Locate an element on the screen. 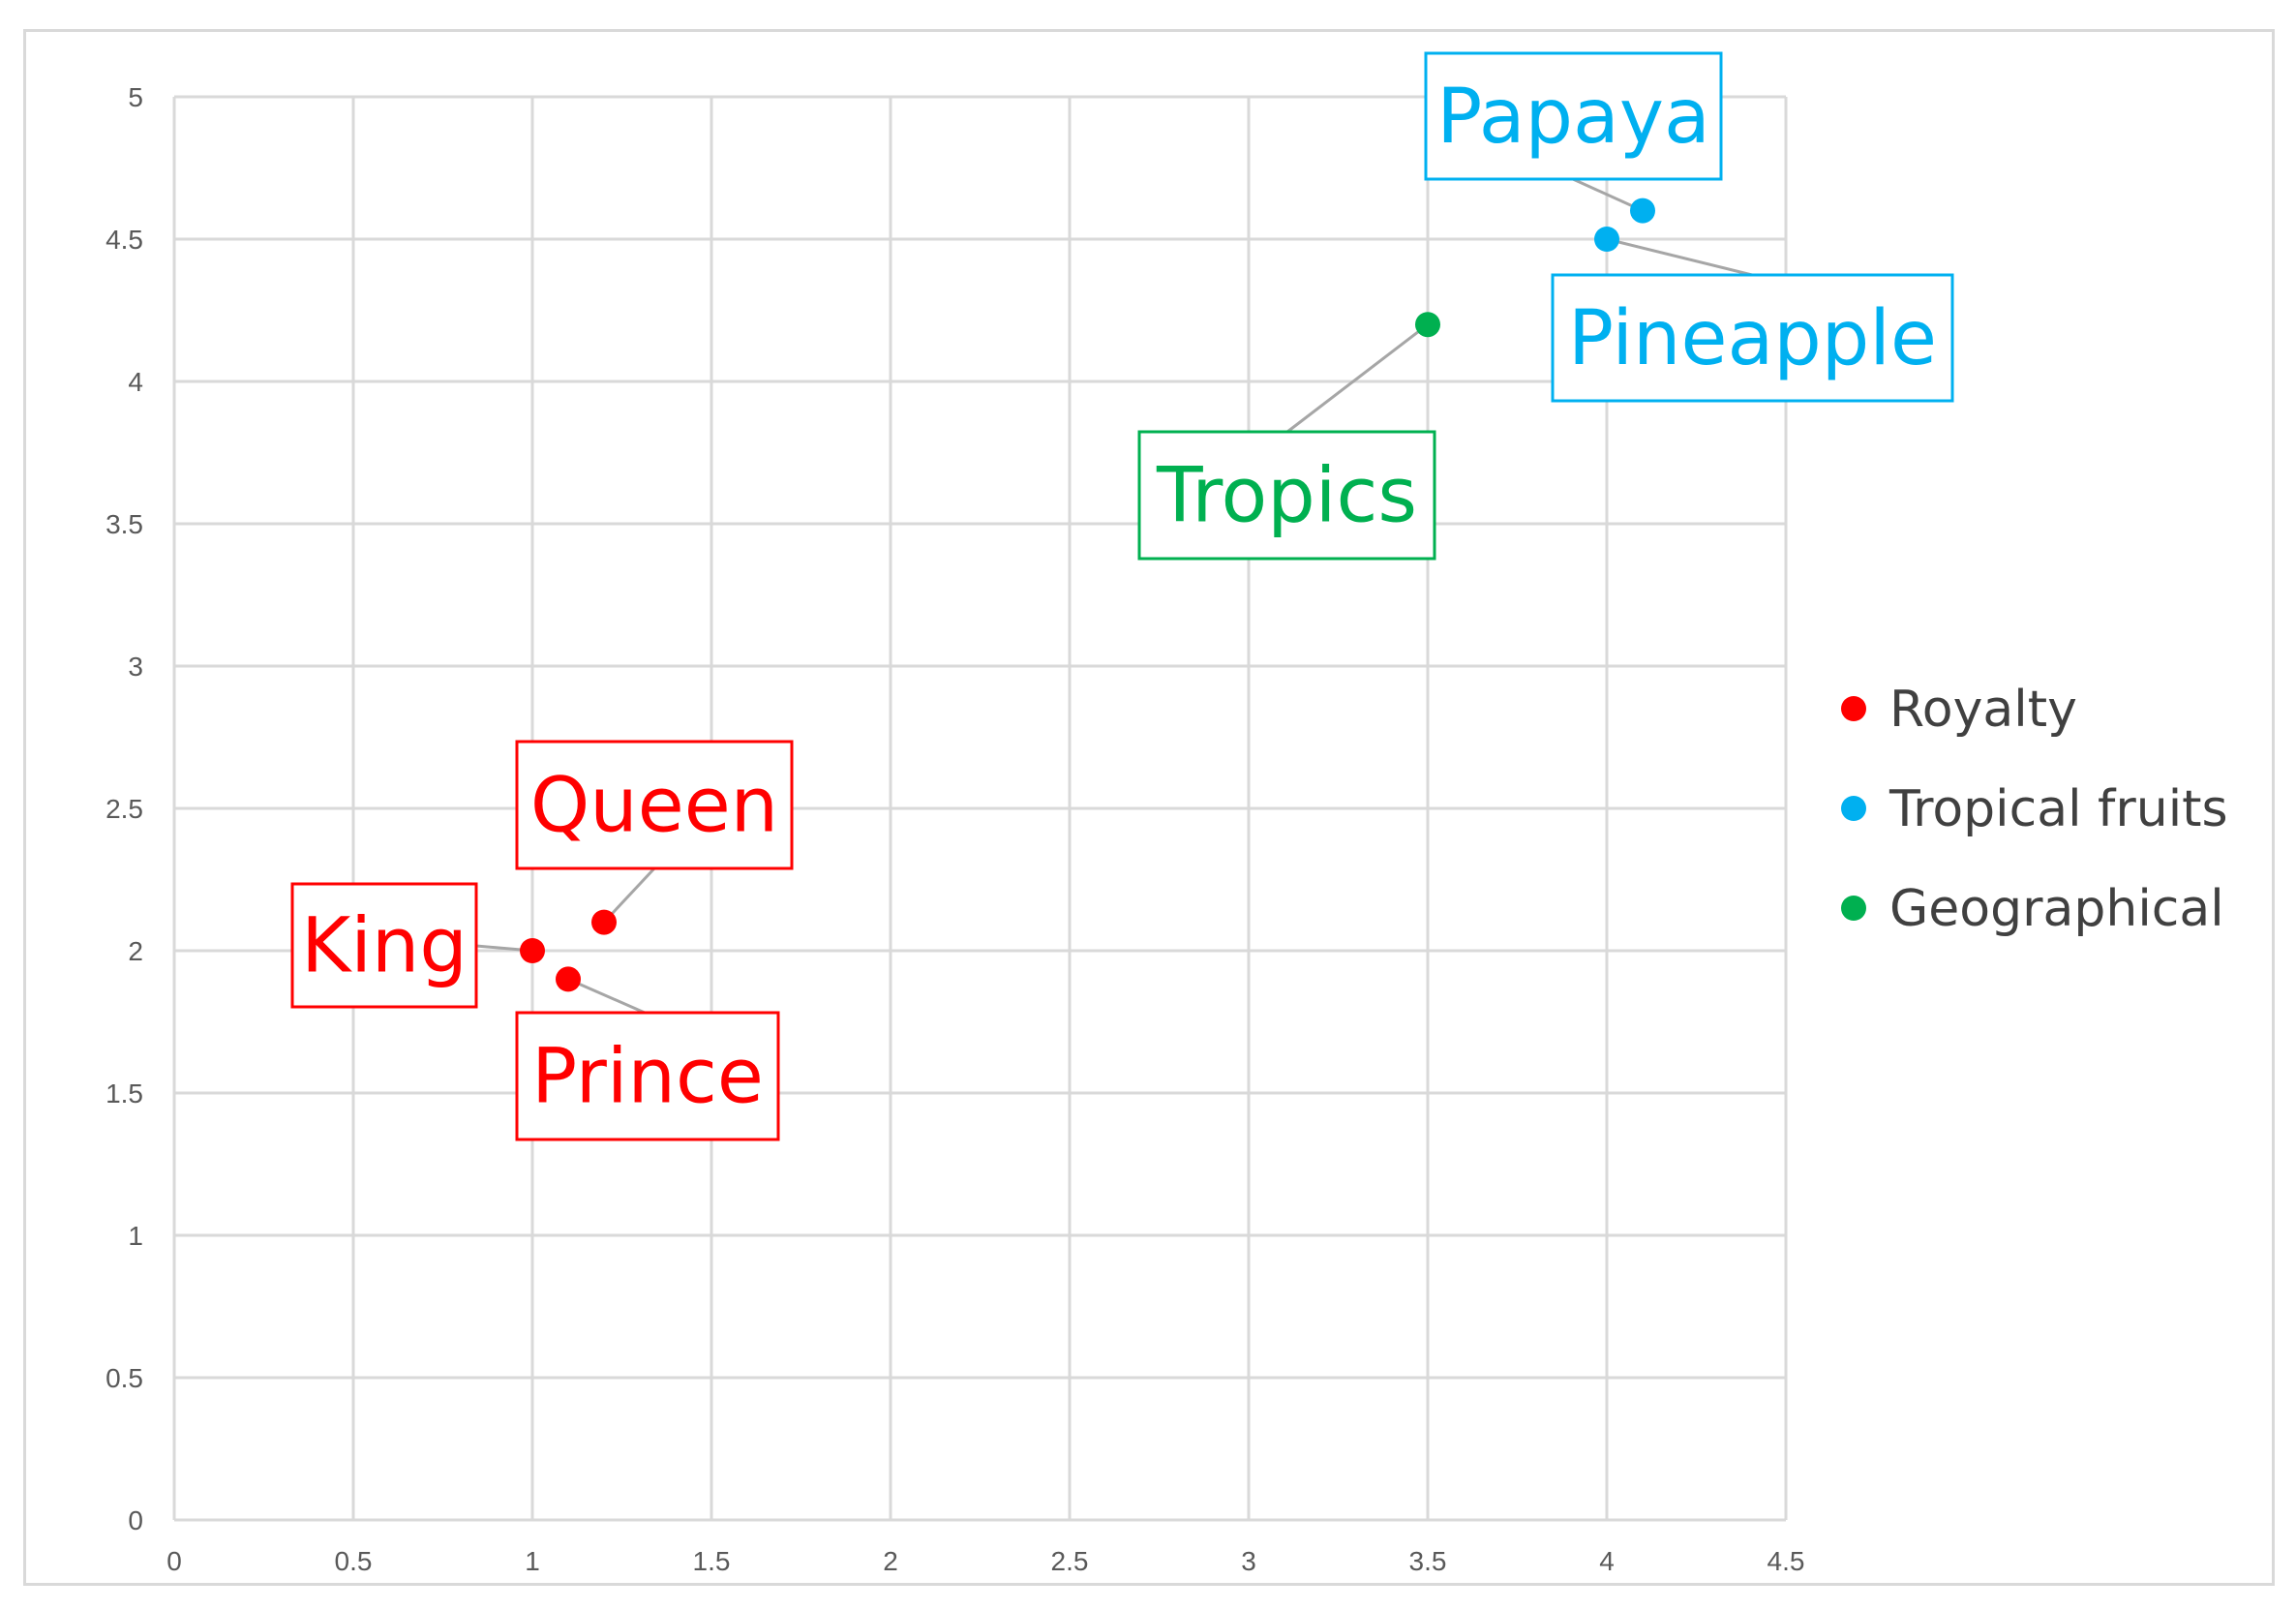  x-tick-label: 4 is located at coordinates (1607, 1561).